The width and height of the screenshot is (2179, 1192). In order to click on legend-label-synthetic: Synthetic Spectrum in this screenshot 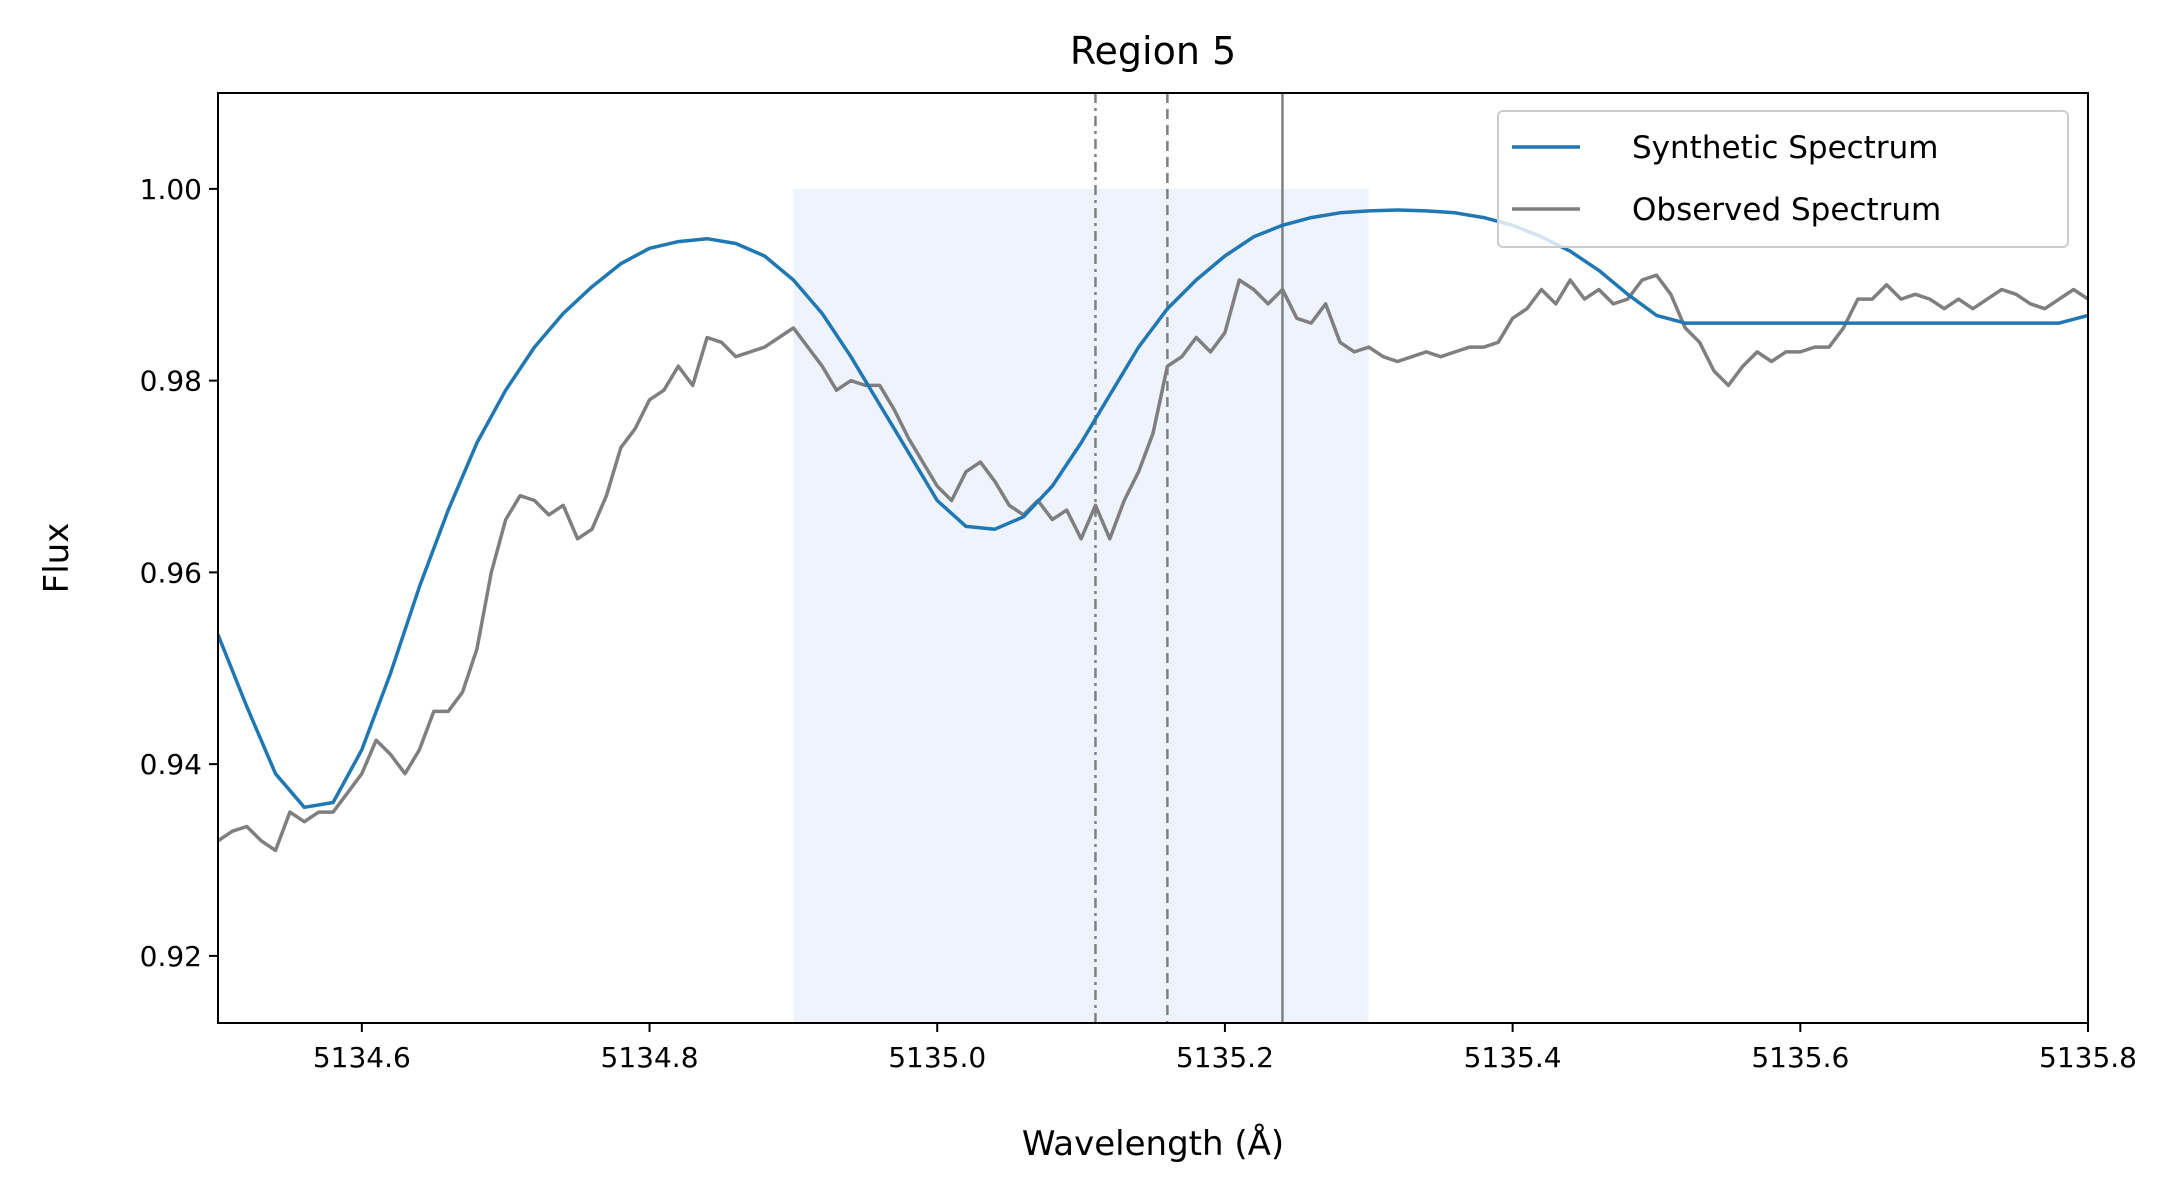, I will do `click(1785, 148)`.